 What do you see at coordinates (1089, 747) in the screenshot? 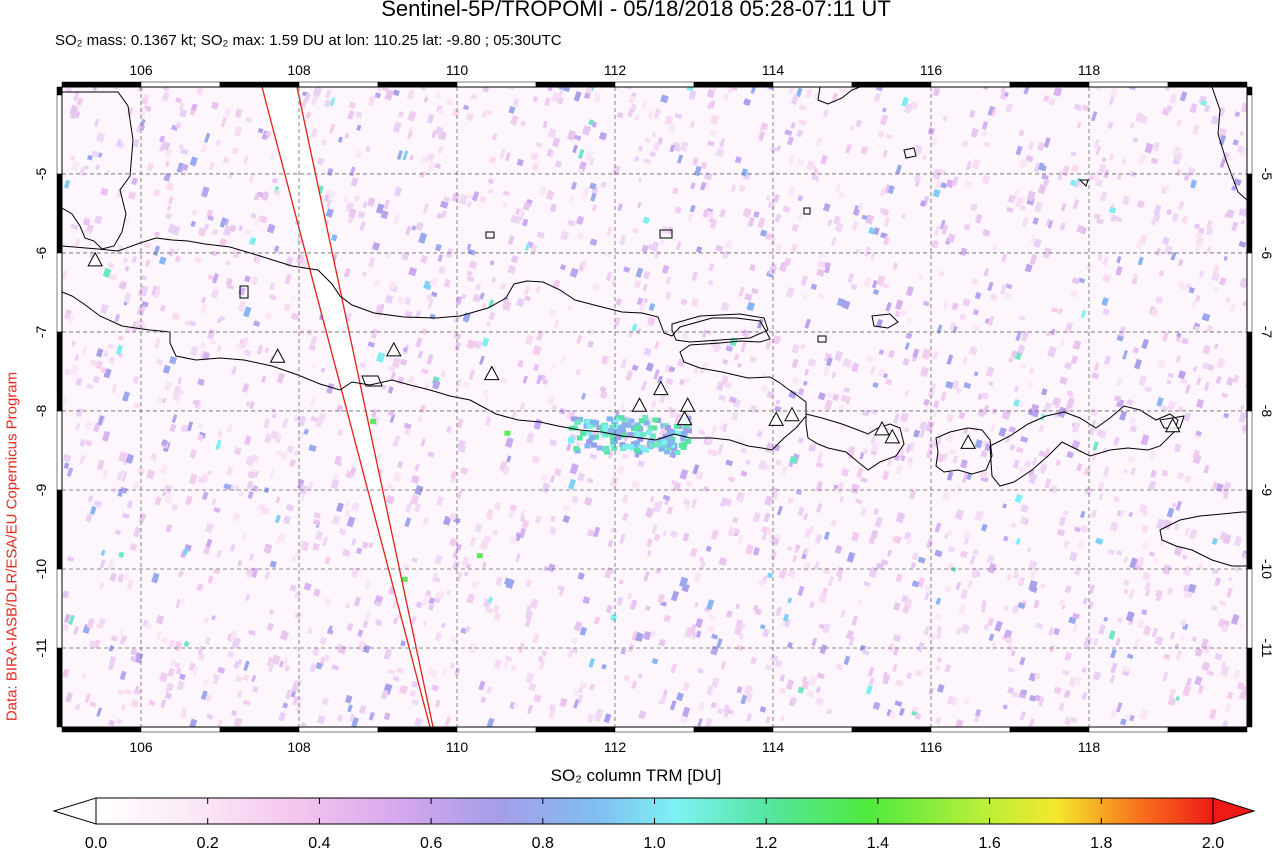
I see `lon-tick-label-bottom: 118` at bounding box center [1089, 747].